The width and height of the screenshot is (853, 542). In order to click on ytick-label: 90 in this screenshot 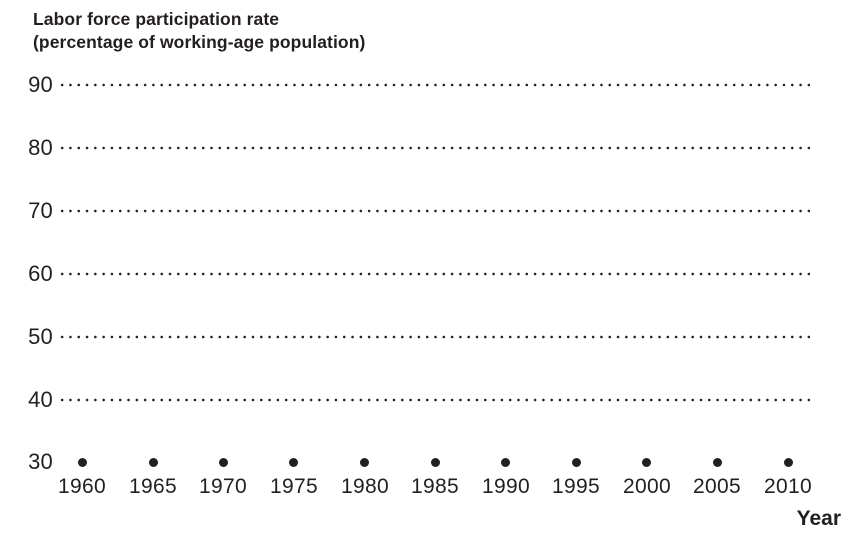, I will do `click(40, 84)`.